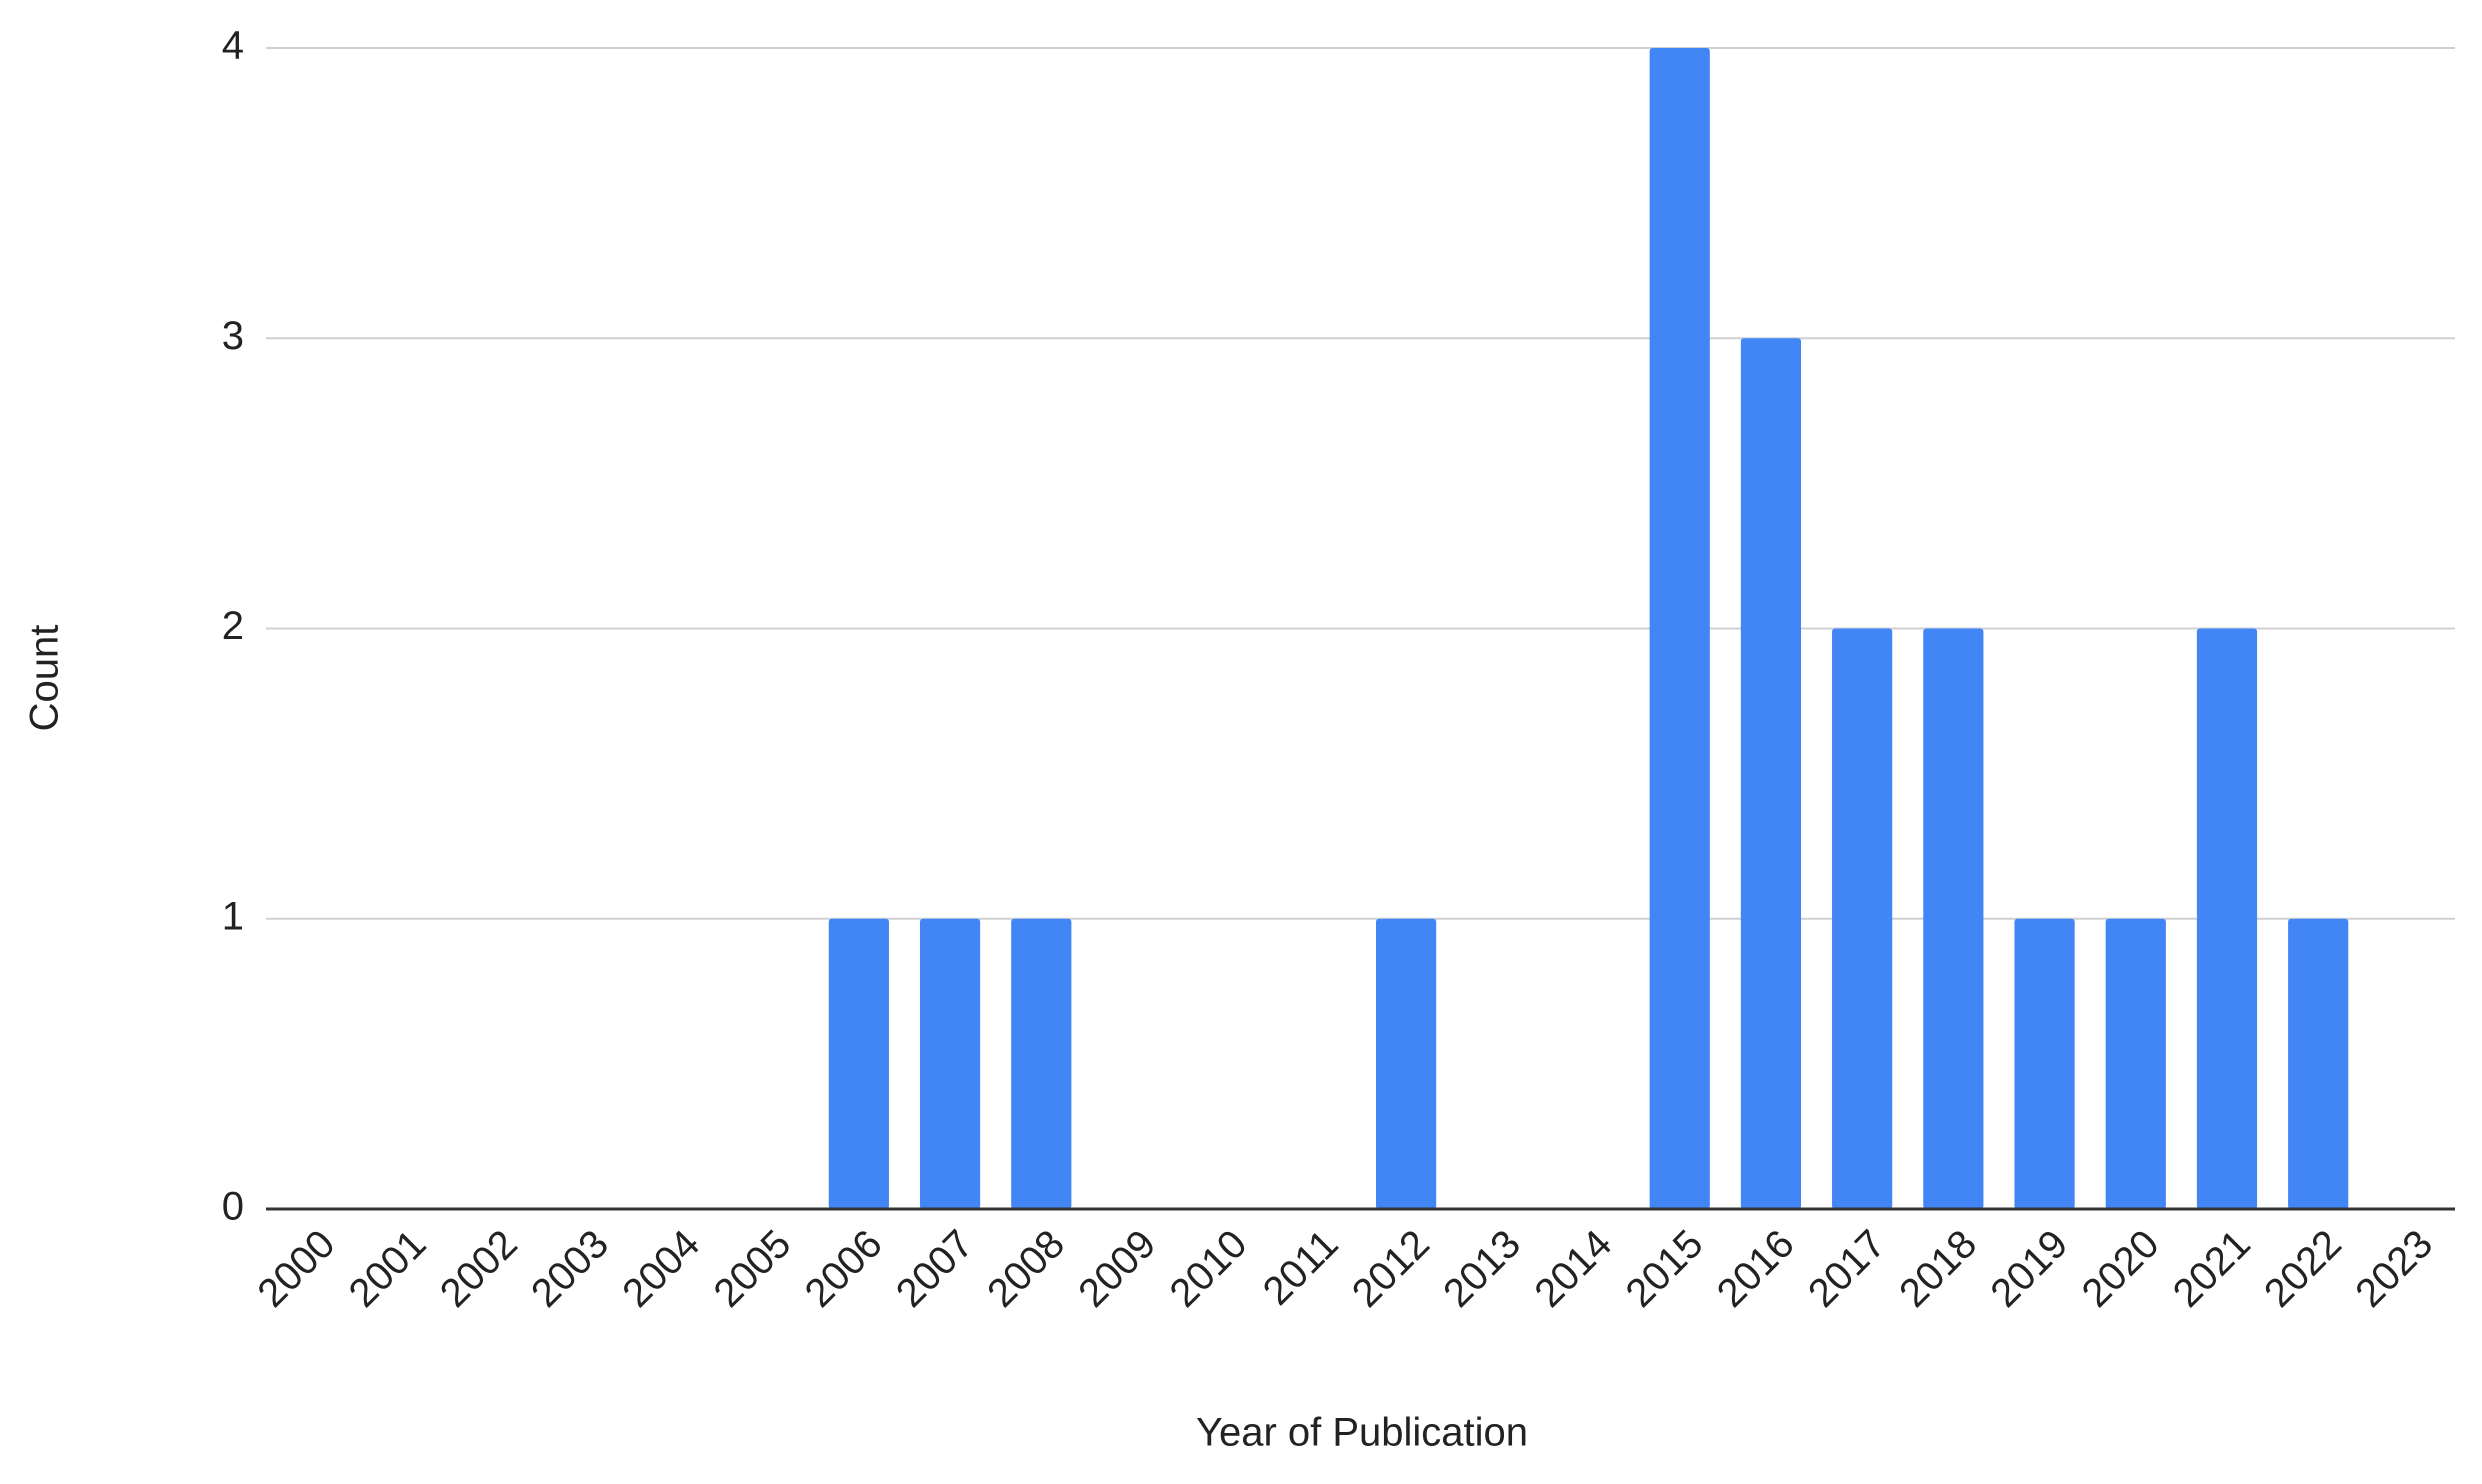  I want to click on y-tick-label: 1, so click(233, 916).